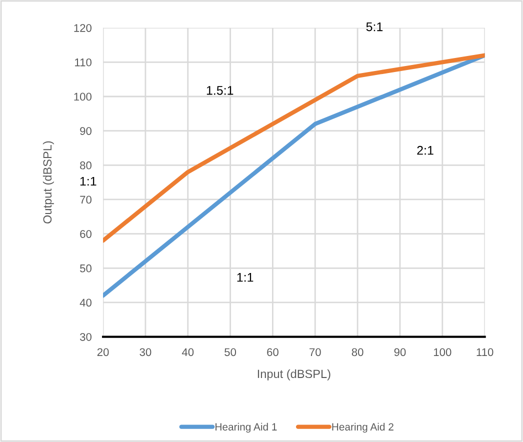 This screenshot has width=523, height=442. Describe the element at coordinates (103, 352) in the screenshot. I see `x-tick-label: 20` at that location.